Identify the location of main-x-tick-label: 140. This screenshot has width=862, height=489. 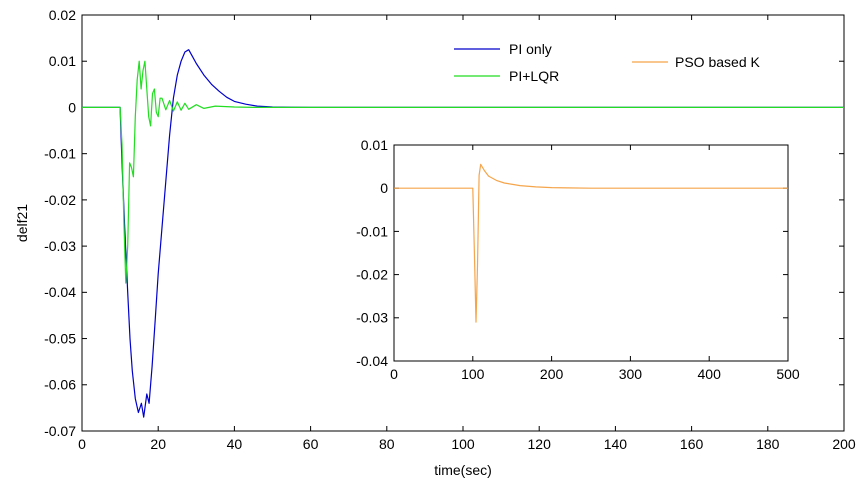
(616, 444).